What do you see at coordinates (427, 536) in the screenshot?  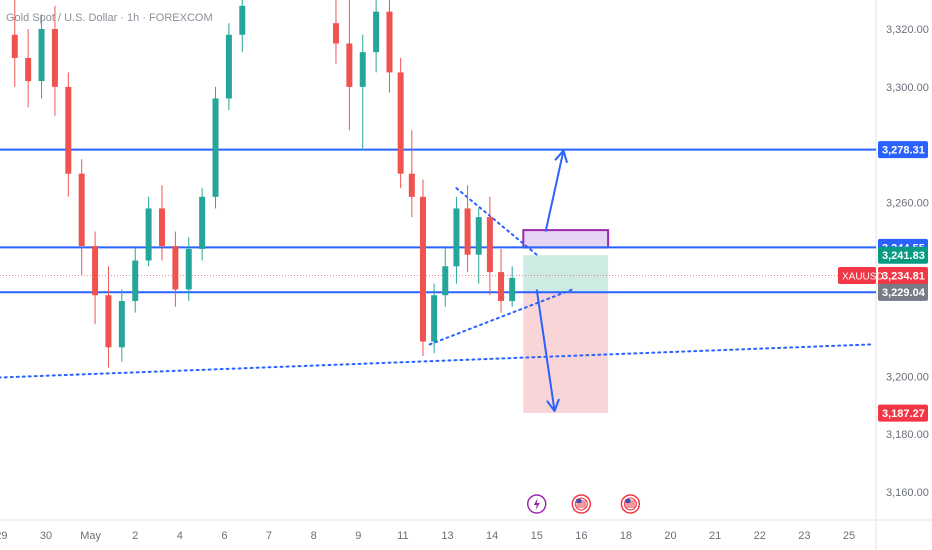 I see `time-axis: 29 30 May 2 4 6 7 8 9 11 13 14 15 16 18 20 21 22 23 25` at bounding box center [427, 536].